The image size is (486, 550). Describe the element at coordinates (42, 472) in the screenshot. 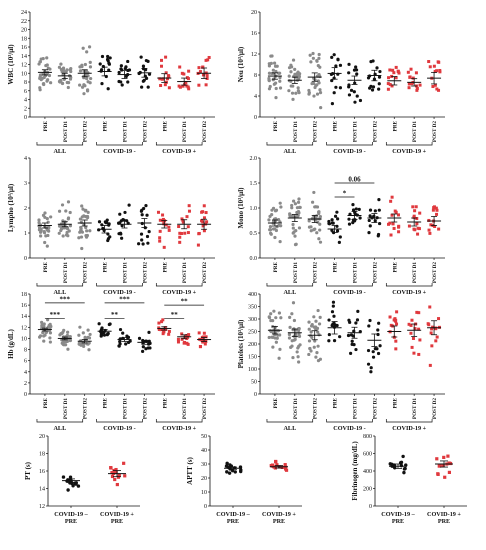

I see `y-tick-label: 16` at that location.